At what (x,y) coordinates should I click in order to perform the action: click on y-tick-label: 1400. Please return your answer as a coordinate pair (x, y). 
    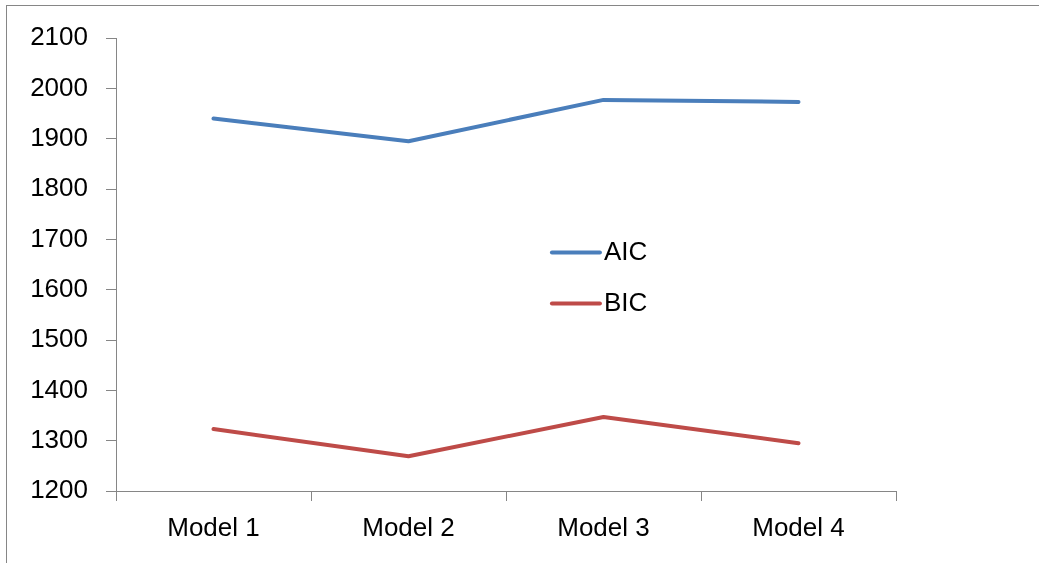
    Looking at the image, I should click on (59, 388).